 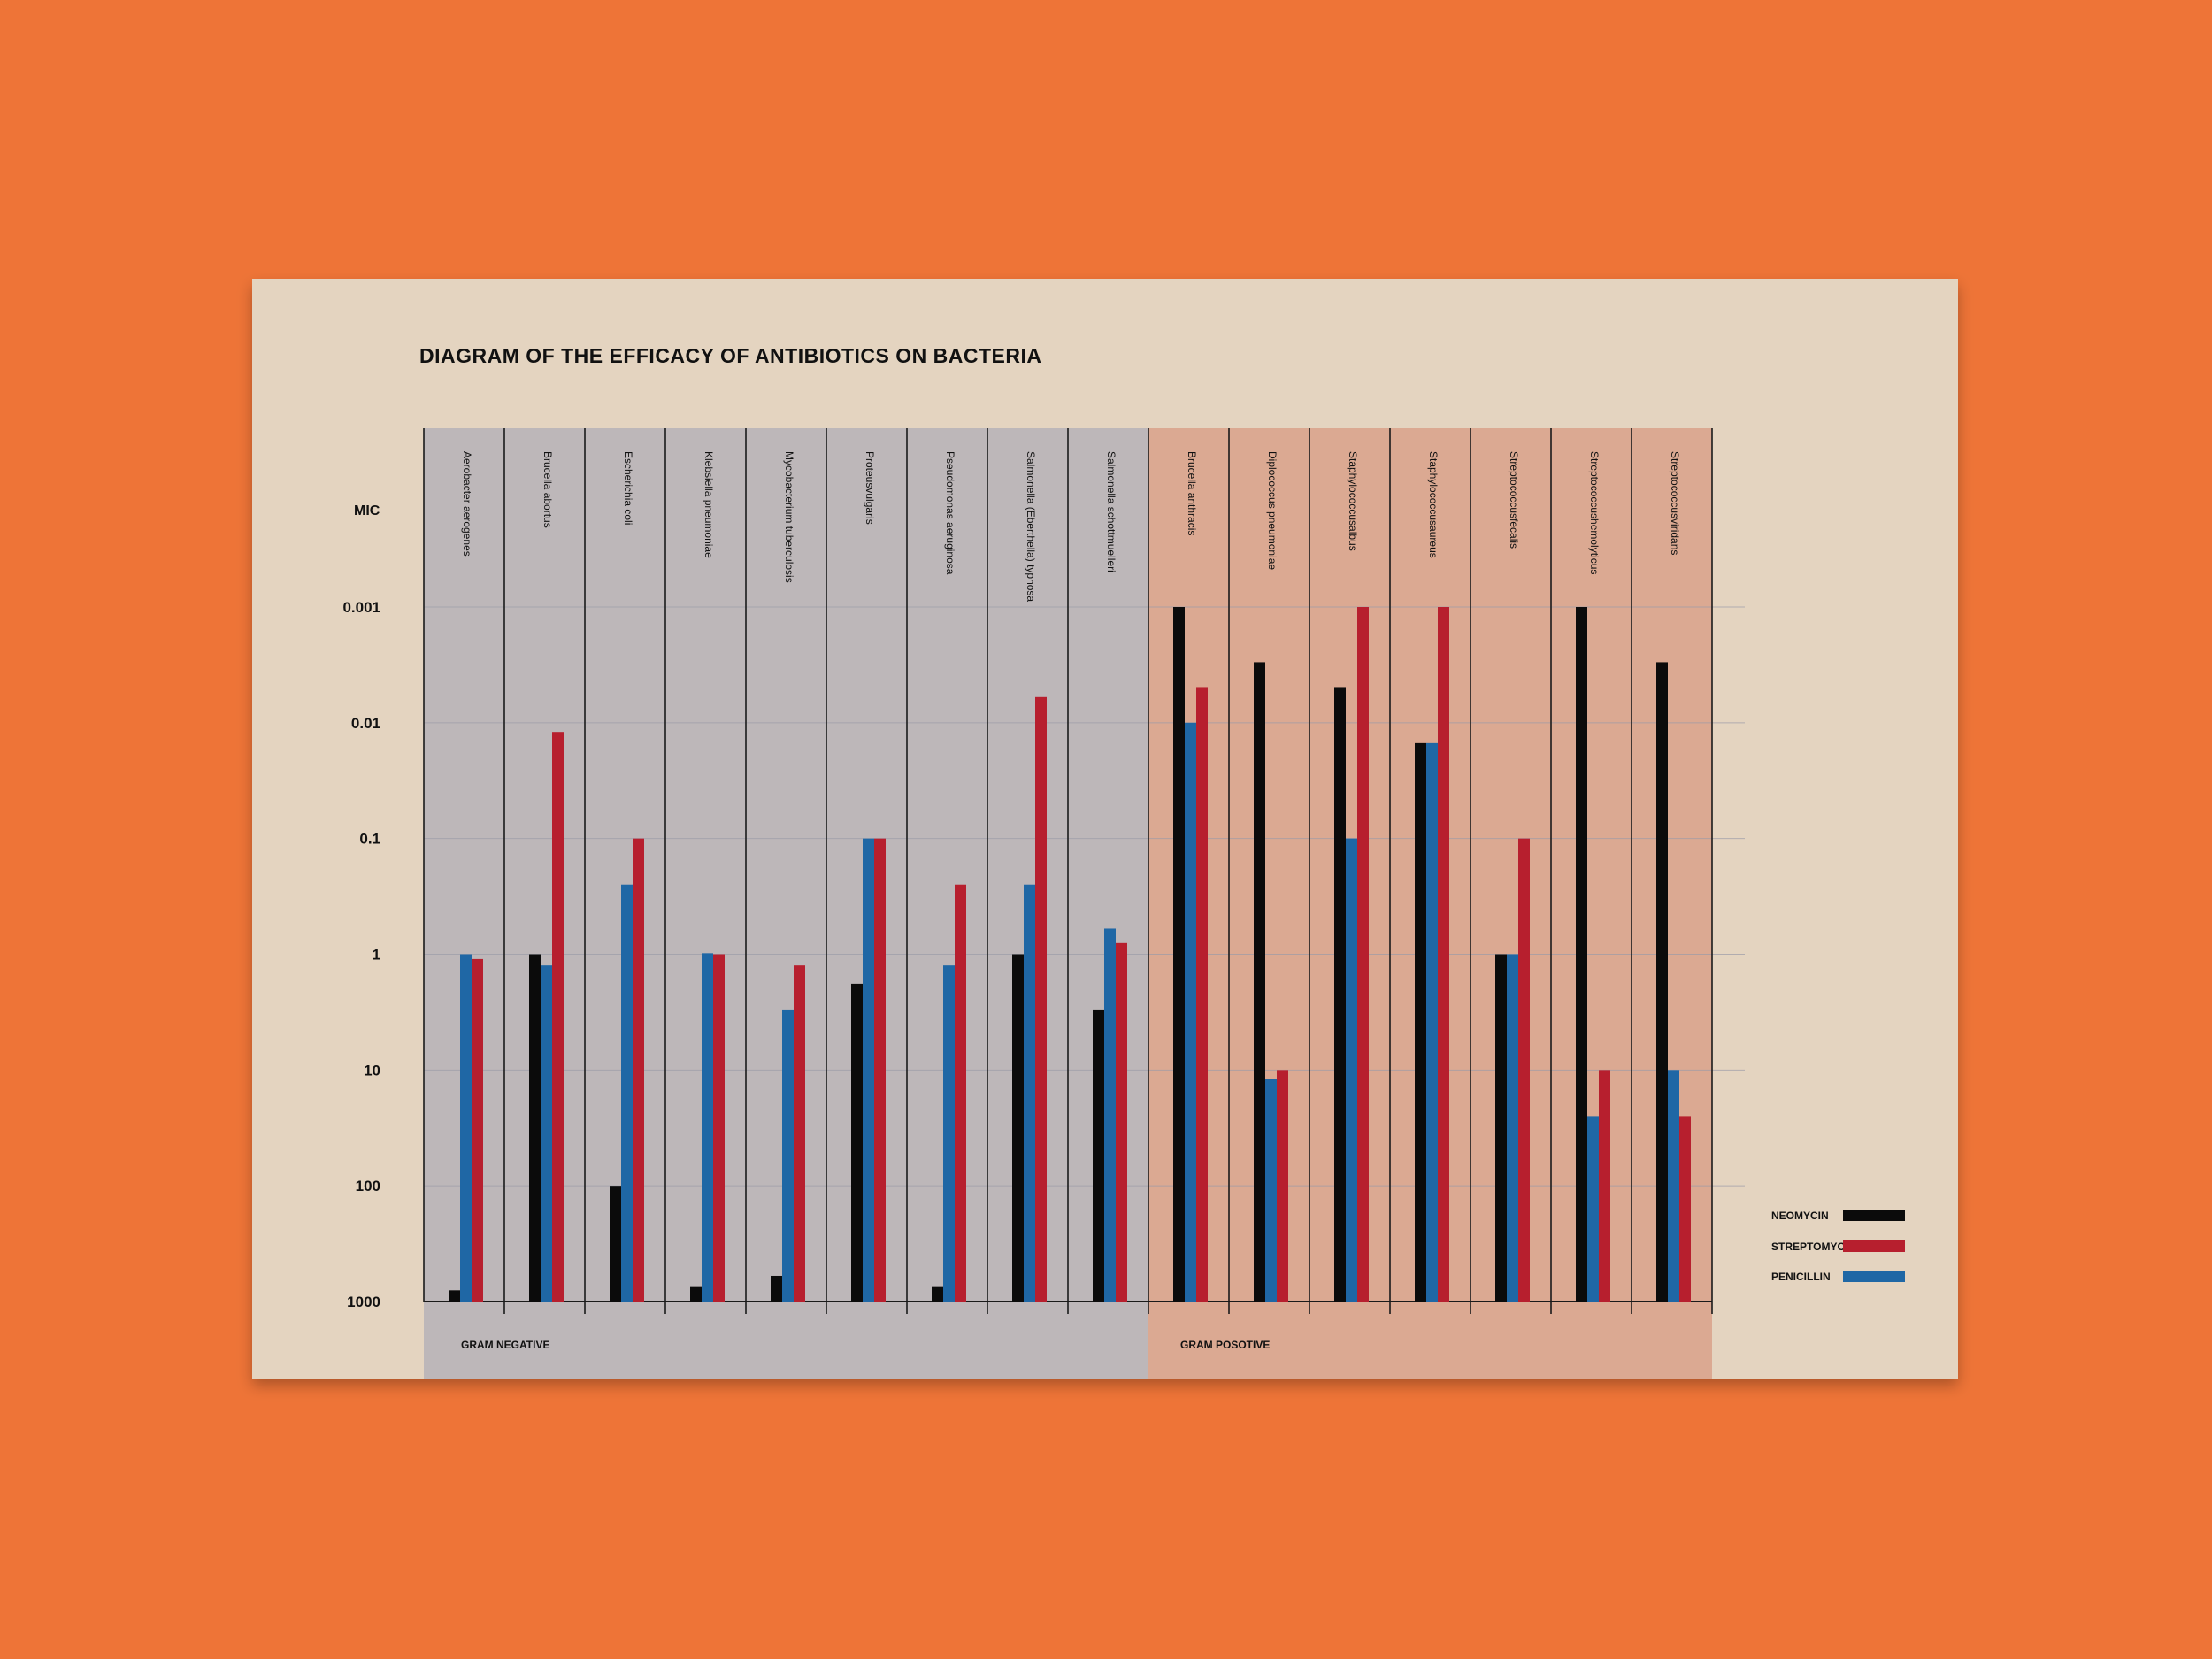 What do you see at coordinates (548, 490) in the screenshot?
I see `category-label: Brucella abortus` at bounding box center [548, 490].